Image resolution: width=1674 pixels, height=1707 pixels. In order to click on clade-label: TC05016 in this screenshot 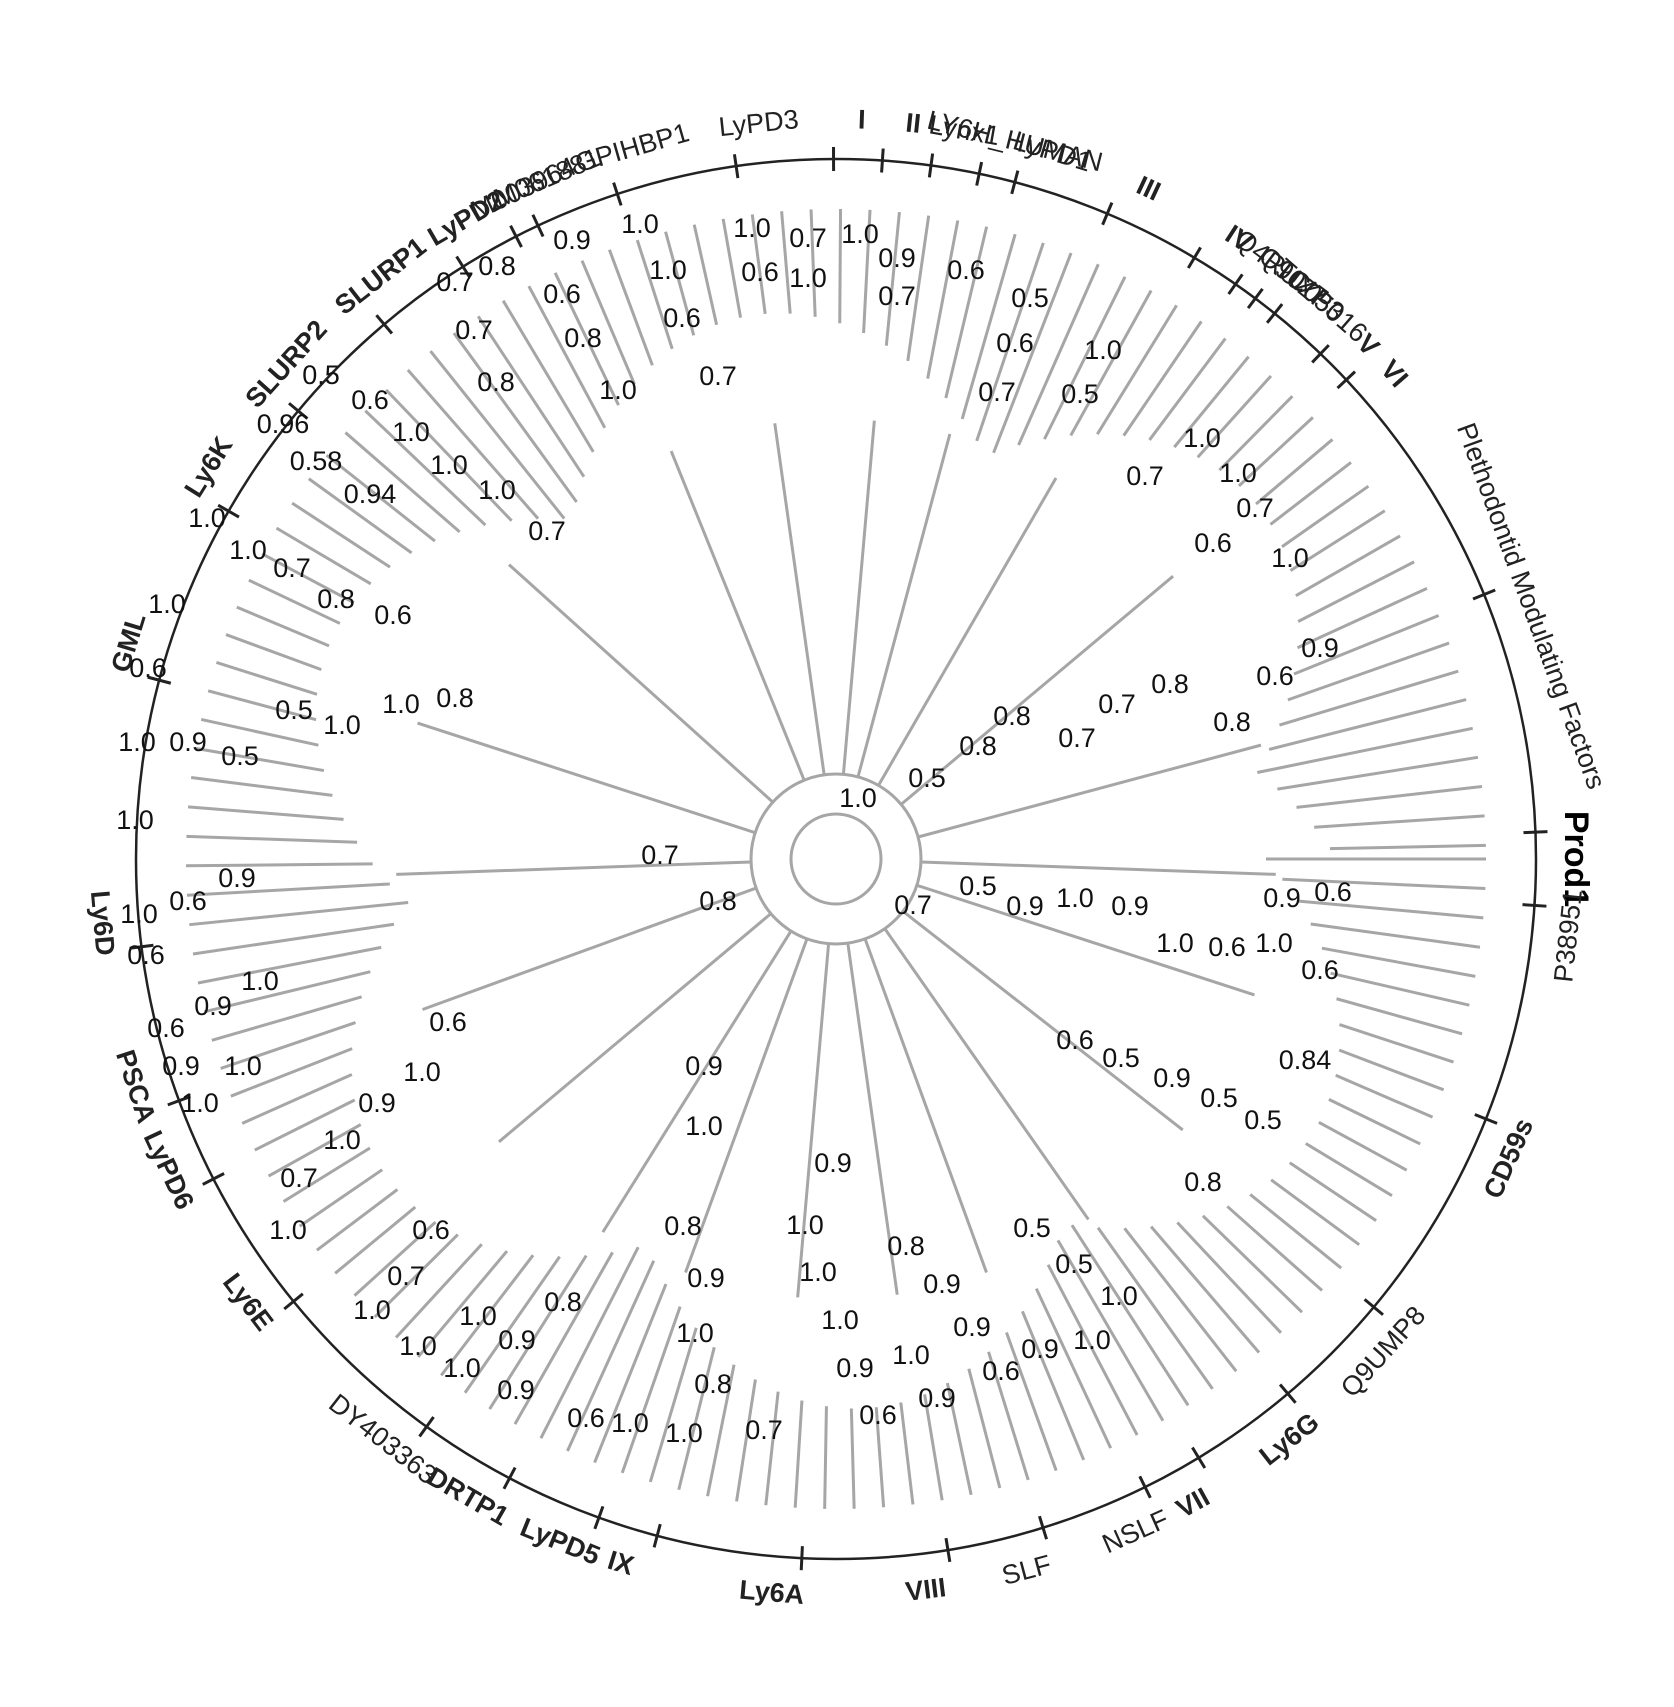, I will do `click(1322, 301)`.